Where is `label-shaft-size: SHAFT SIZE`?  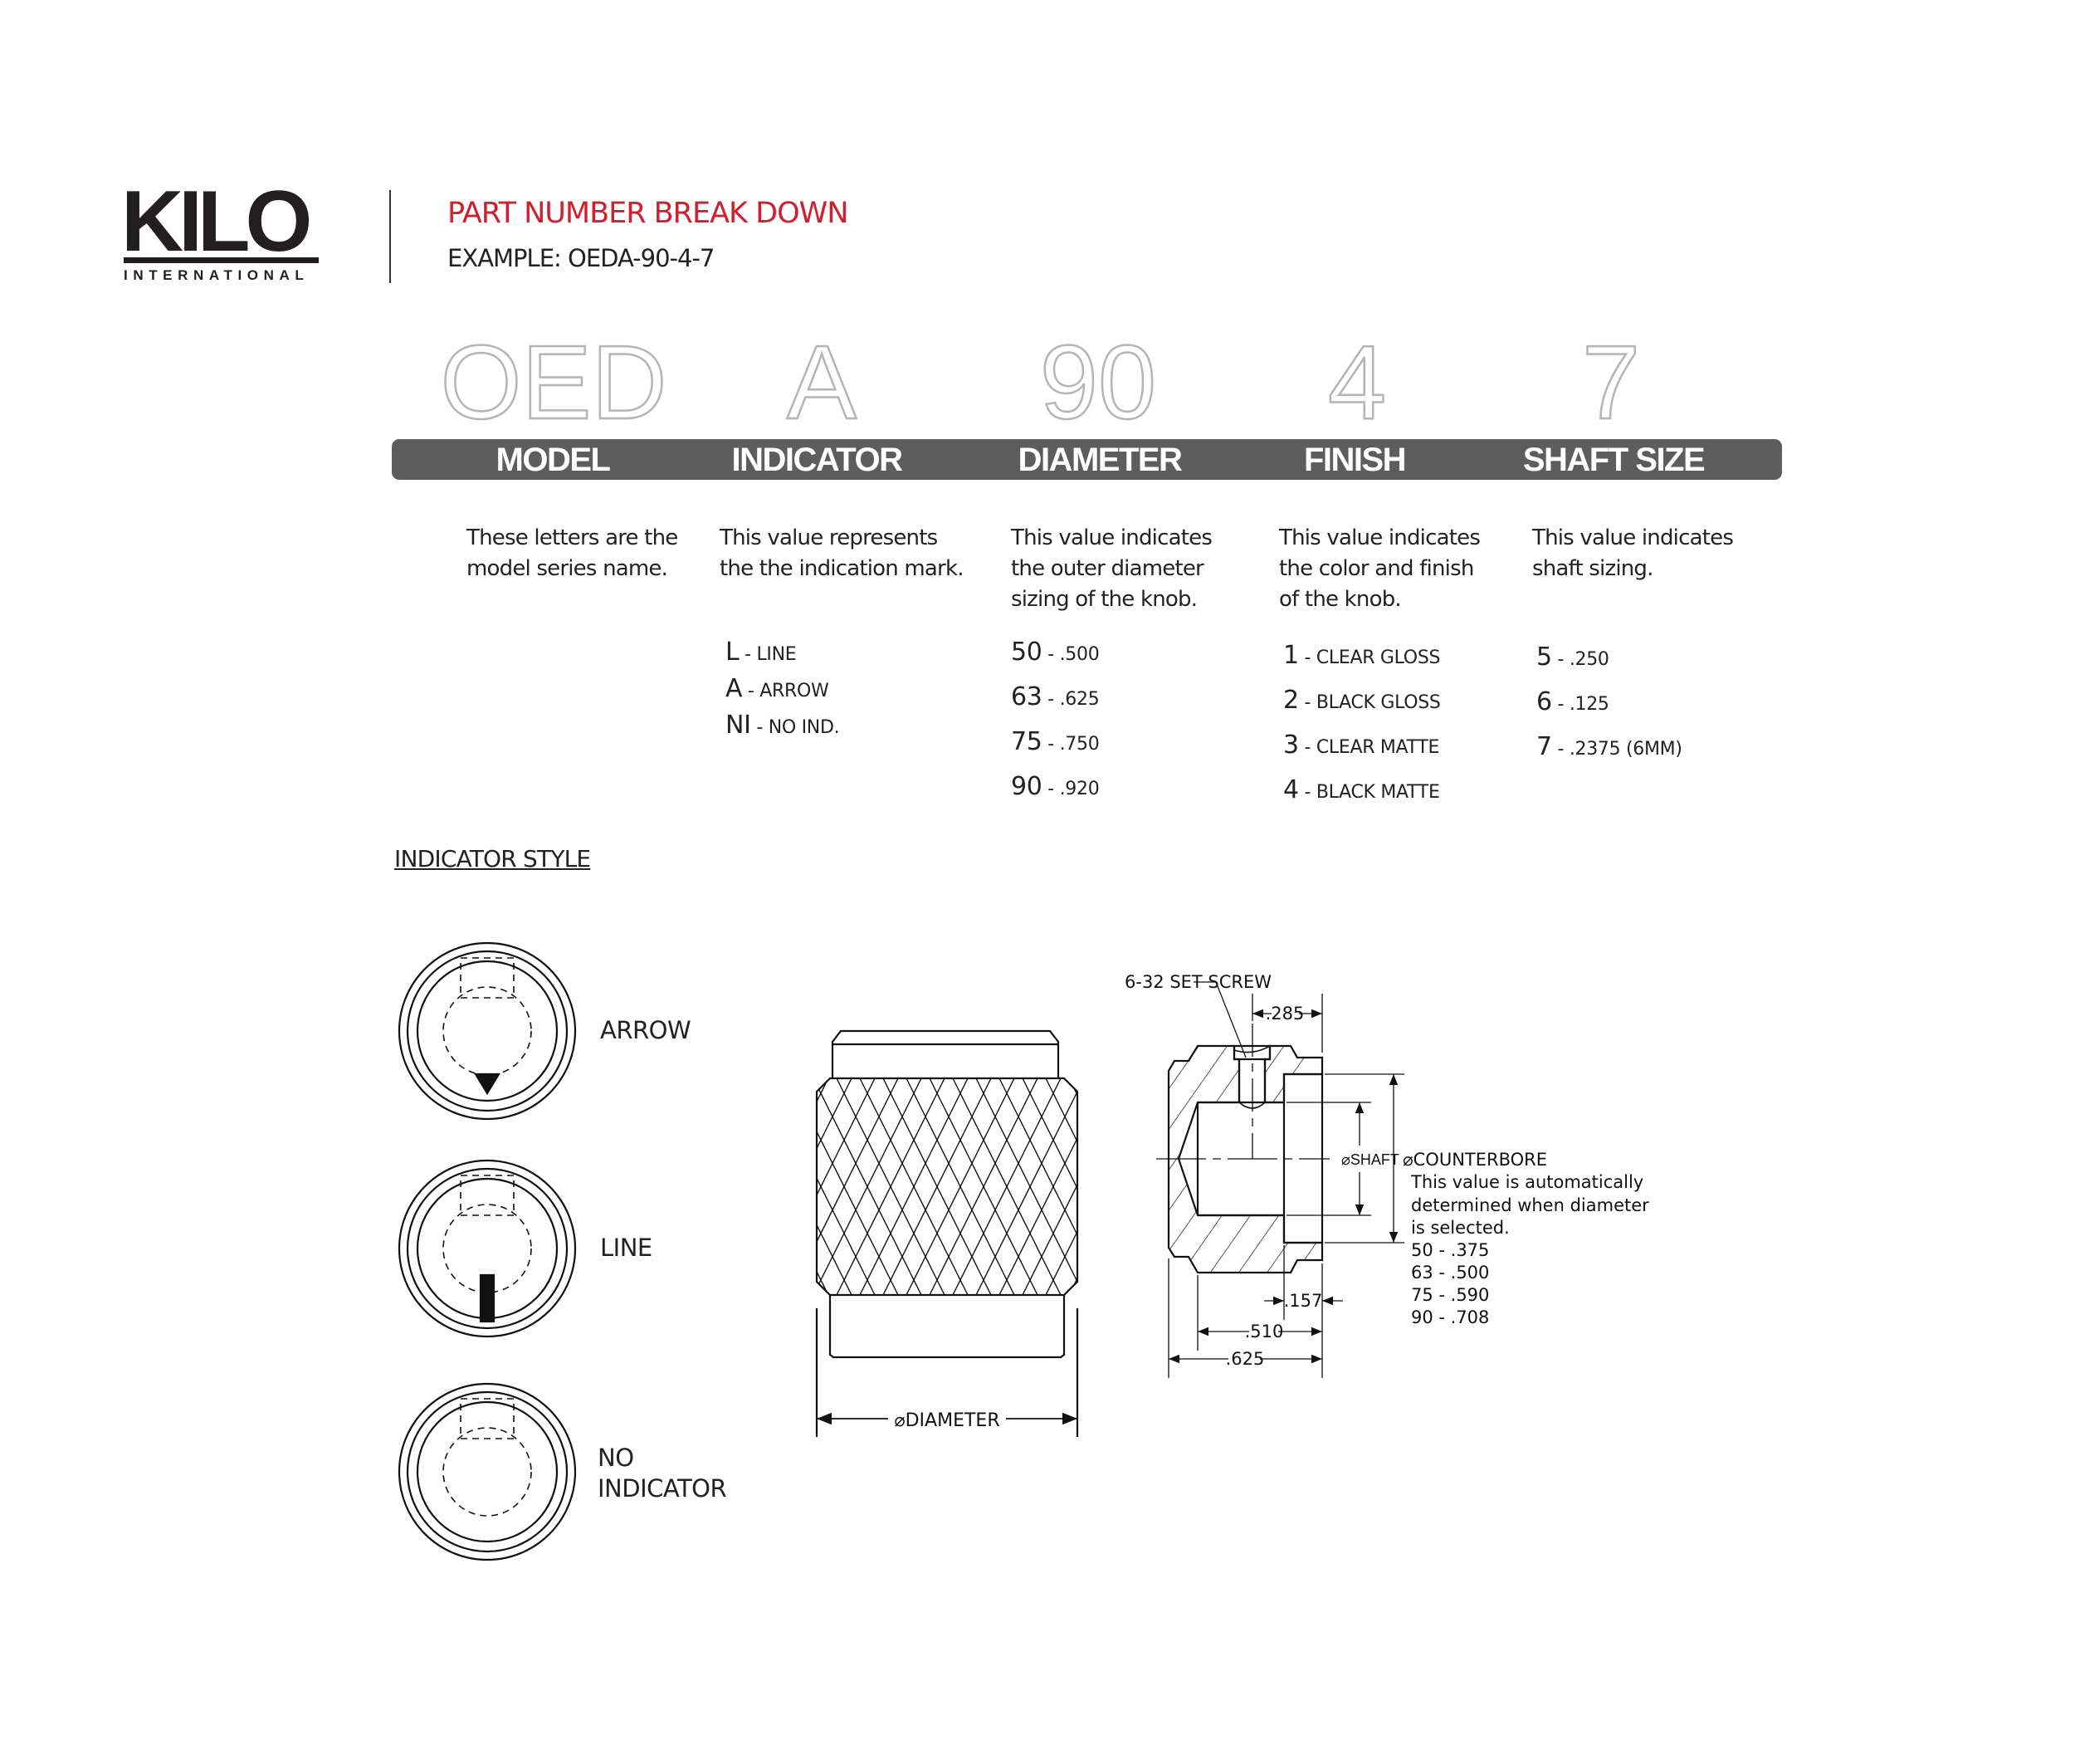
label-shaft-size: SHAFT SIZE is located at coordinates (1614, 460).